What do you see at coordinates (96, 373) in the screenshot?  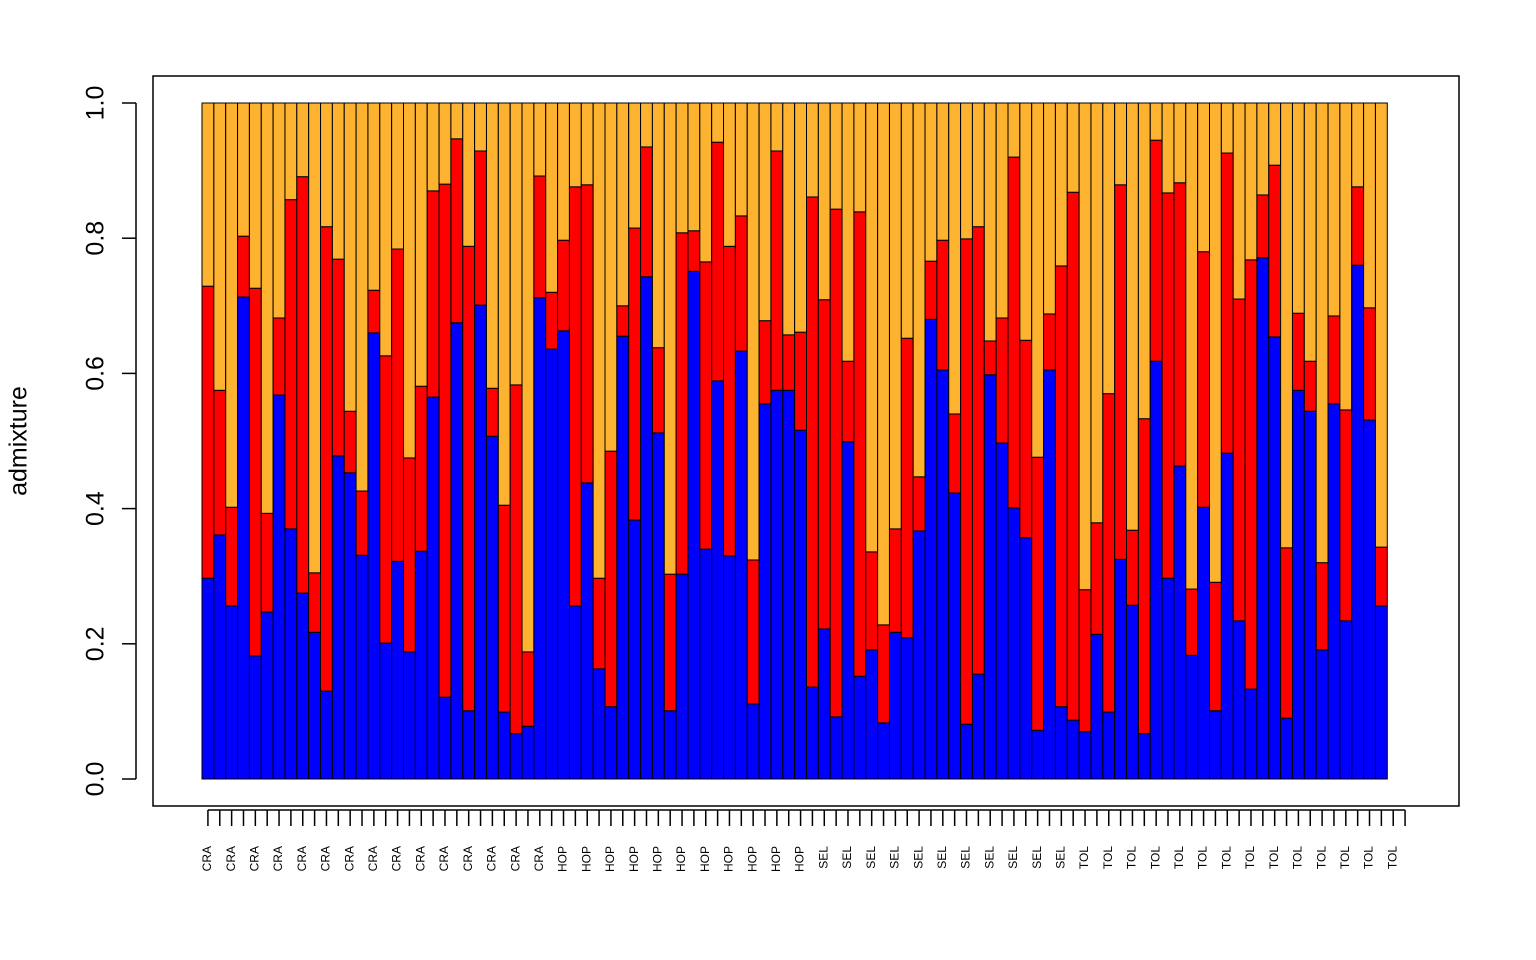 I see `y-tick-label: 0.6` at bounding box center [96, 373].